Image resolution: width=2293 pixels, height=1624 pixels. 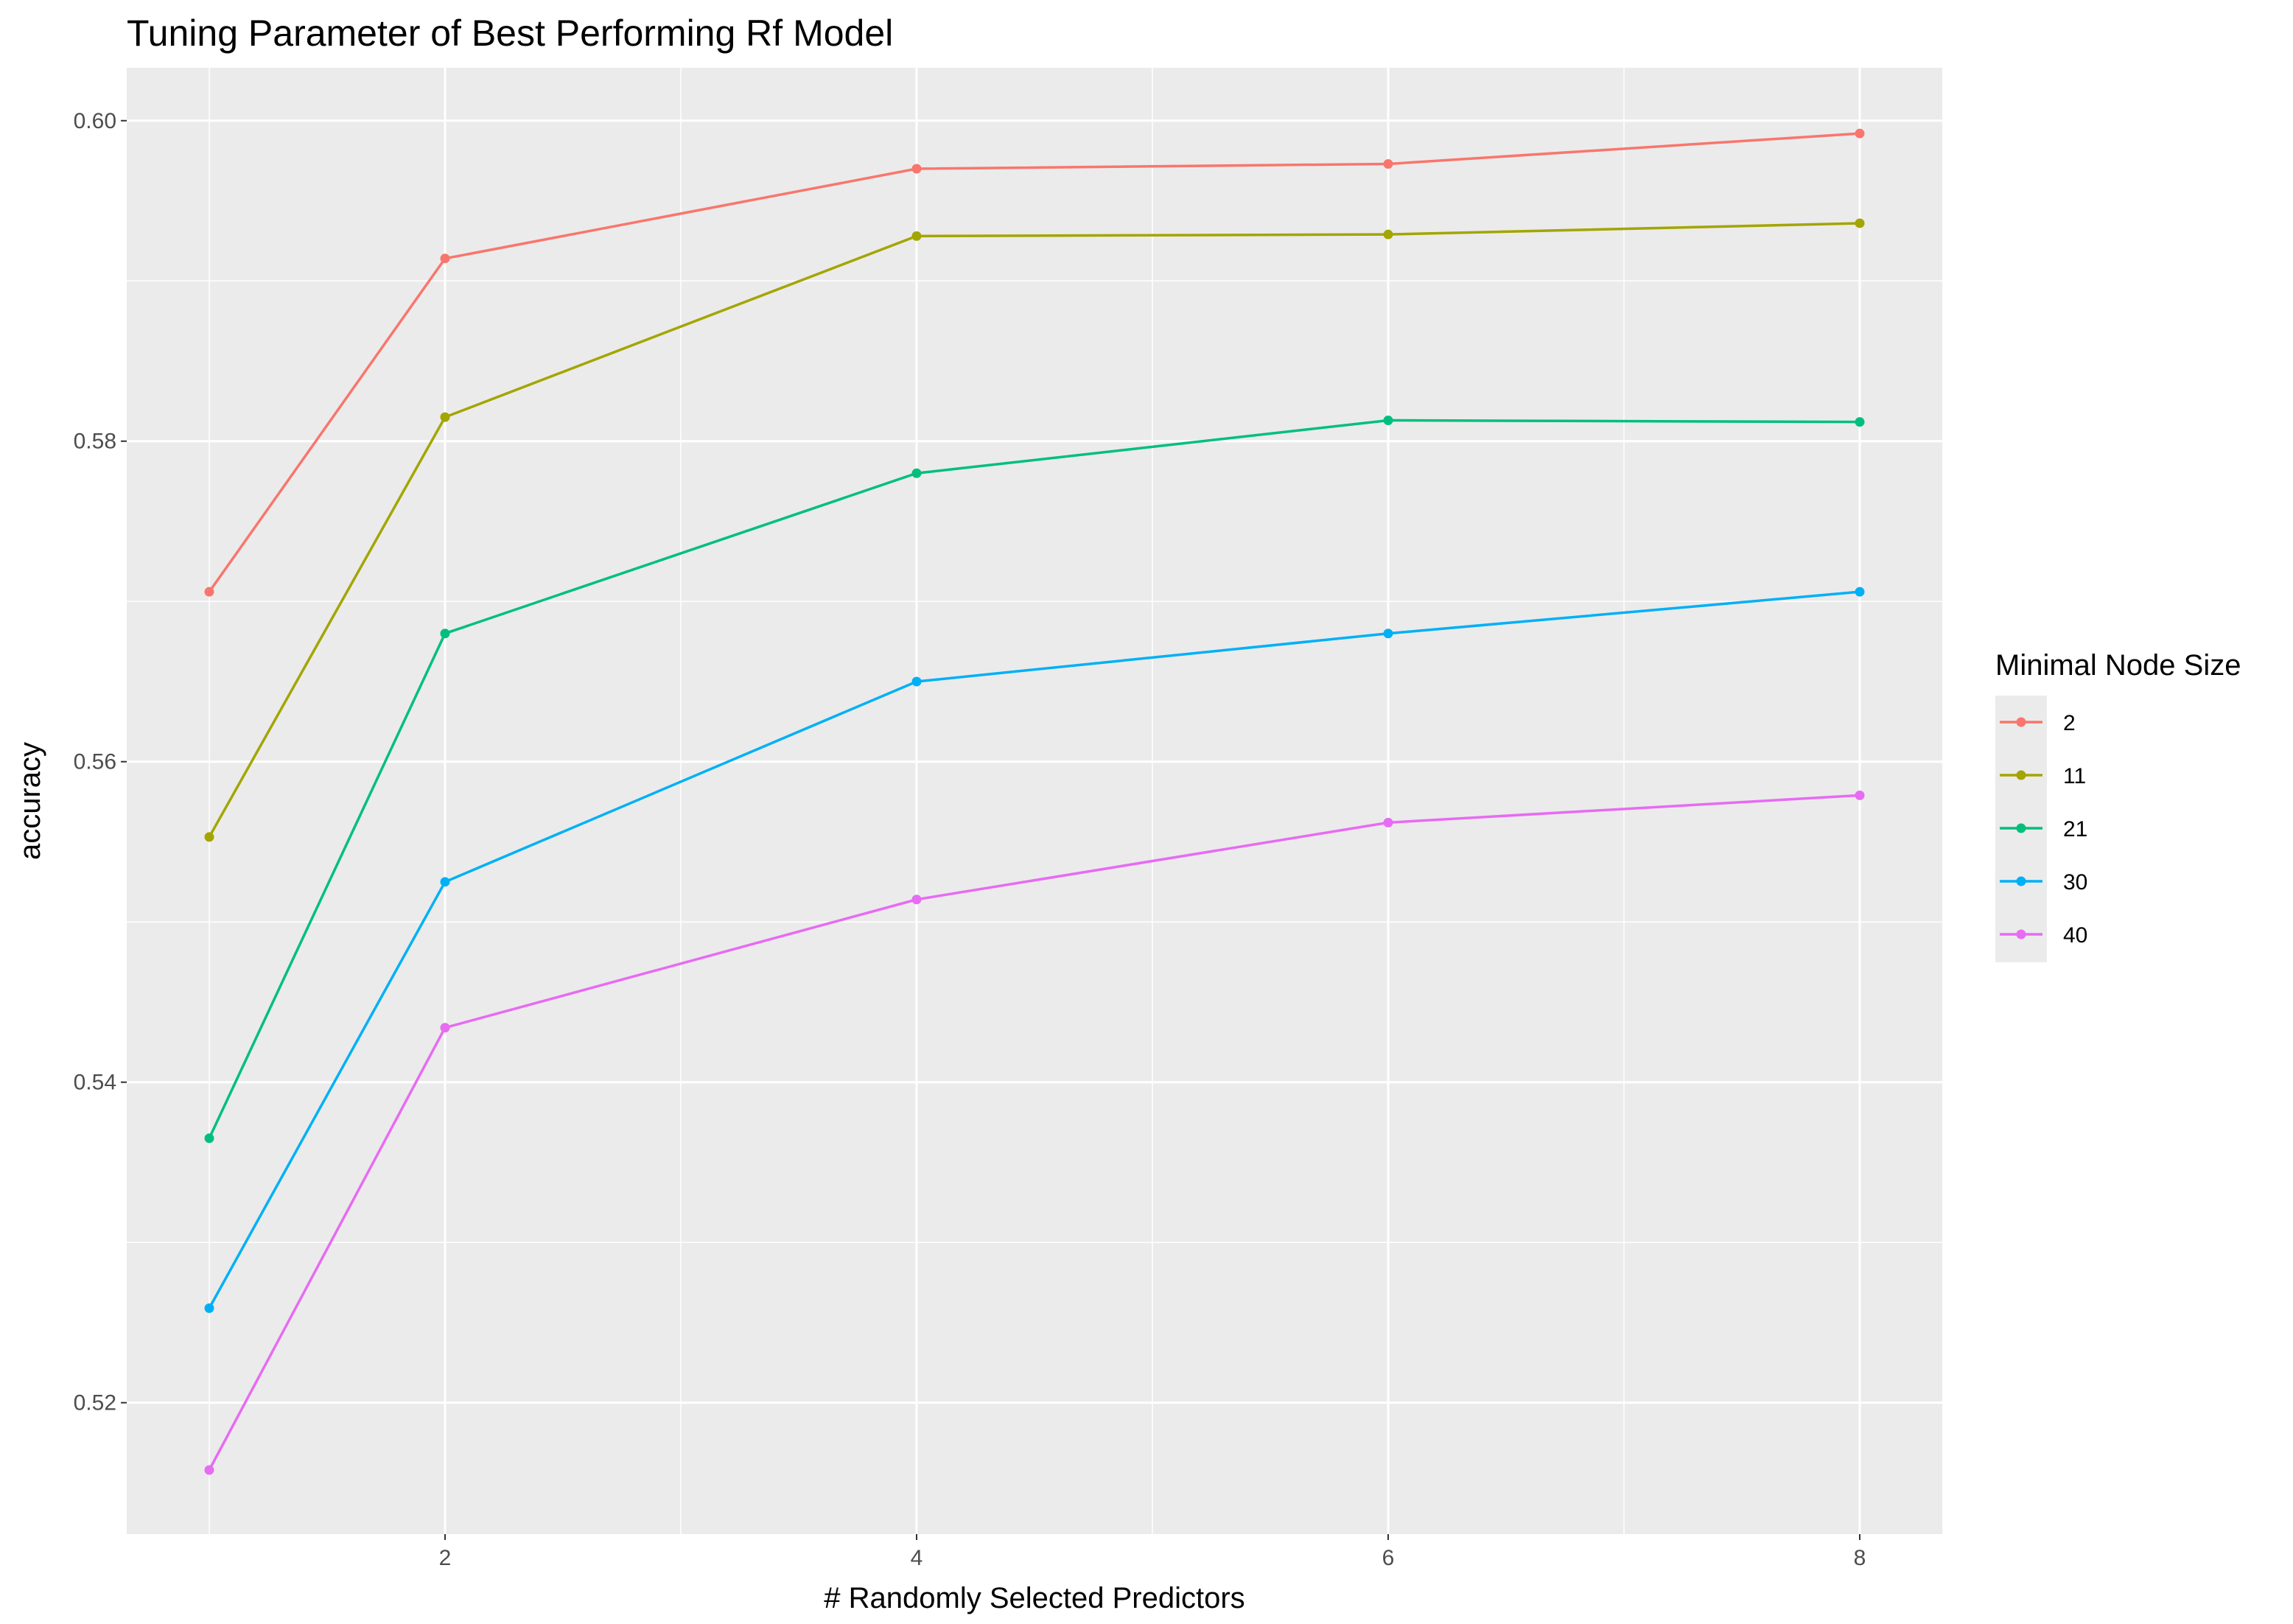 I want to click on y-axis: 0.52 0.54 0.56 0.58 0.60, so click(x=101, y=762).